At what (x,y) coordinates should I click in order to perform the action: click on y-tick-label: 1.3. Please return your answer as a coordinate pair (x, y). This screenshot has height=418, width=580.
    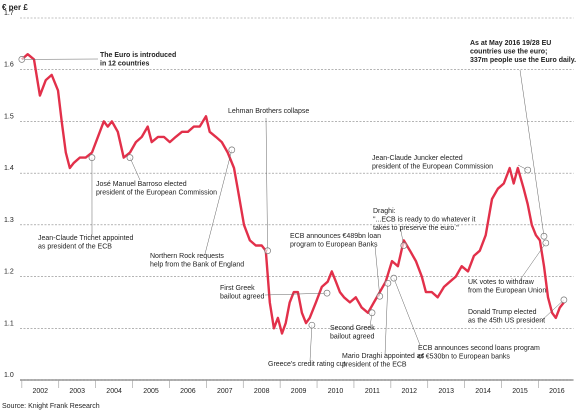
    Looking at the image, I should click on (9, 220).